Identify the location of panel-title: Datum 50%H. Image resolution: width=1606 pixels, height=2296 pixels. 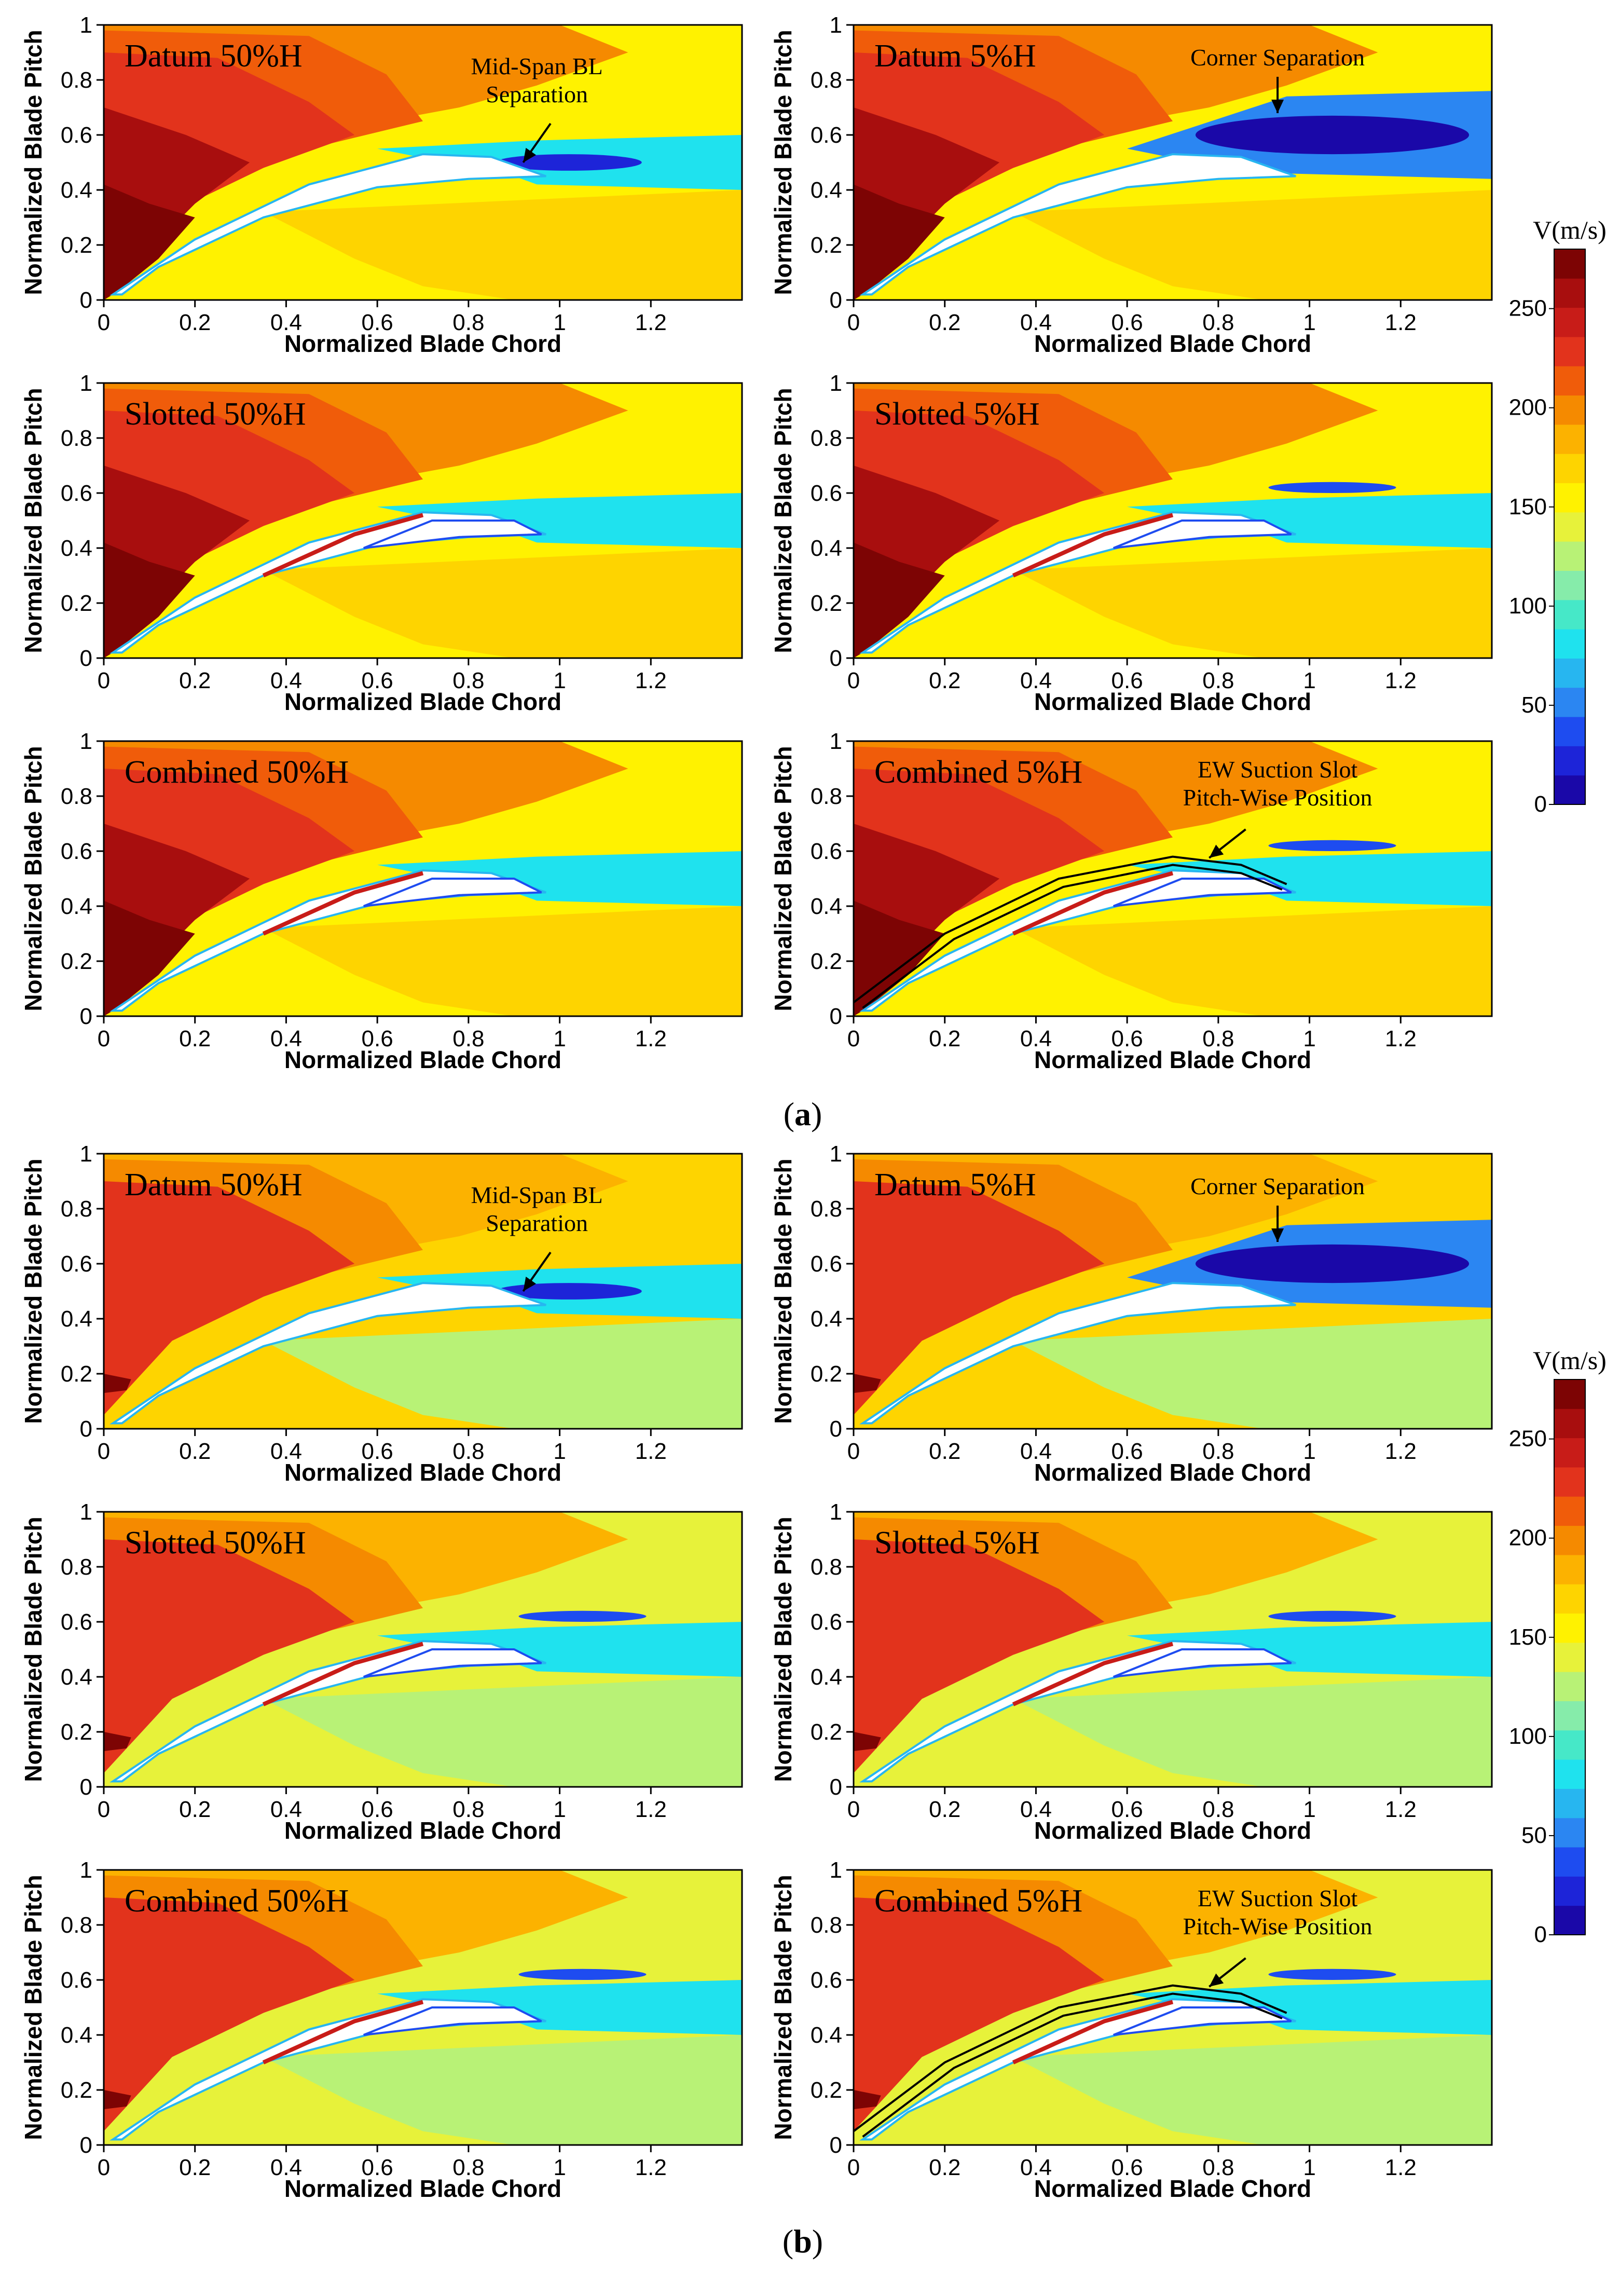
(214, 56).